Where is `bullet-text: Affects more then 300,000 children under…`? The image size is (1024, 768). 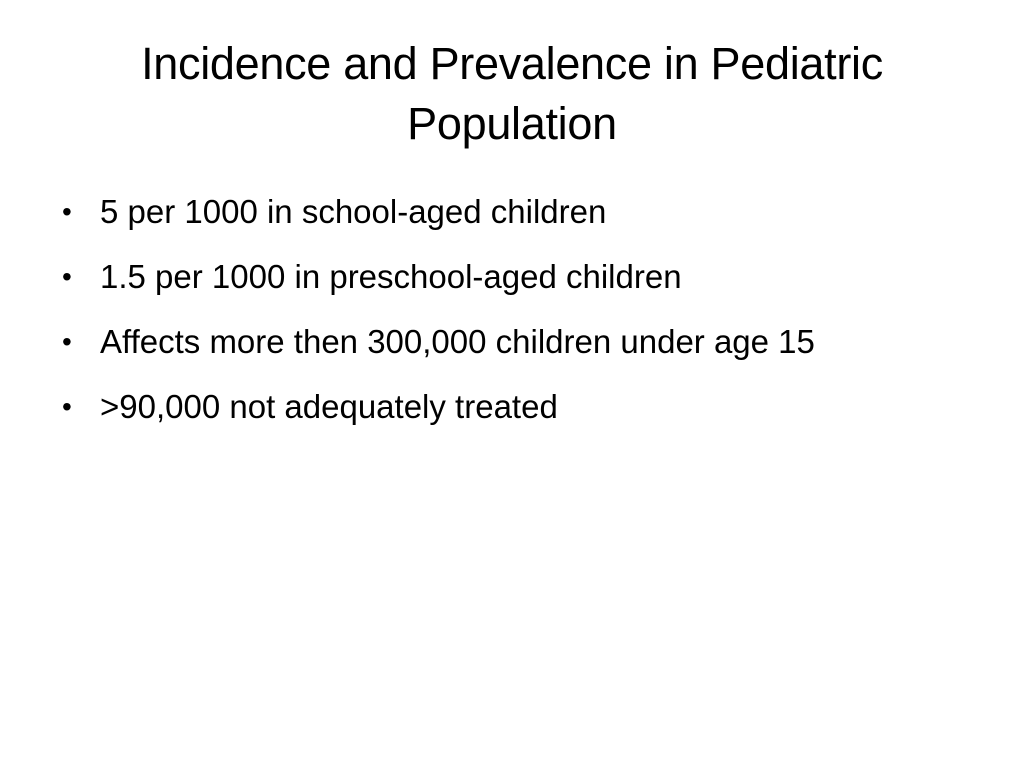
bullet-text: Affects more then 300,000 children under… is located at coordinates (457, 341).